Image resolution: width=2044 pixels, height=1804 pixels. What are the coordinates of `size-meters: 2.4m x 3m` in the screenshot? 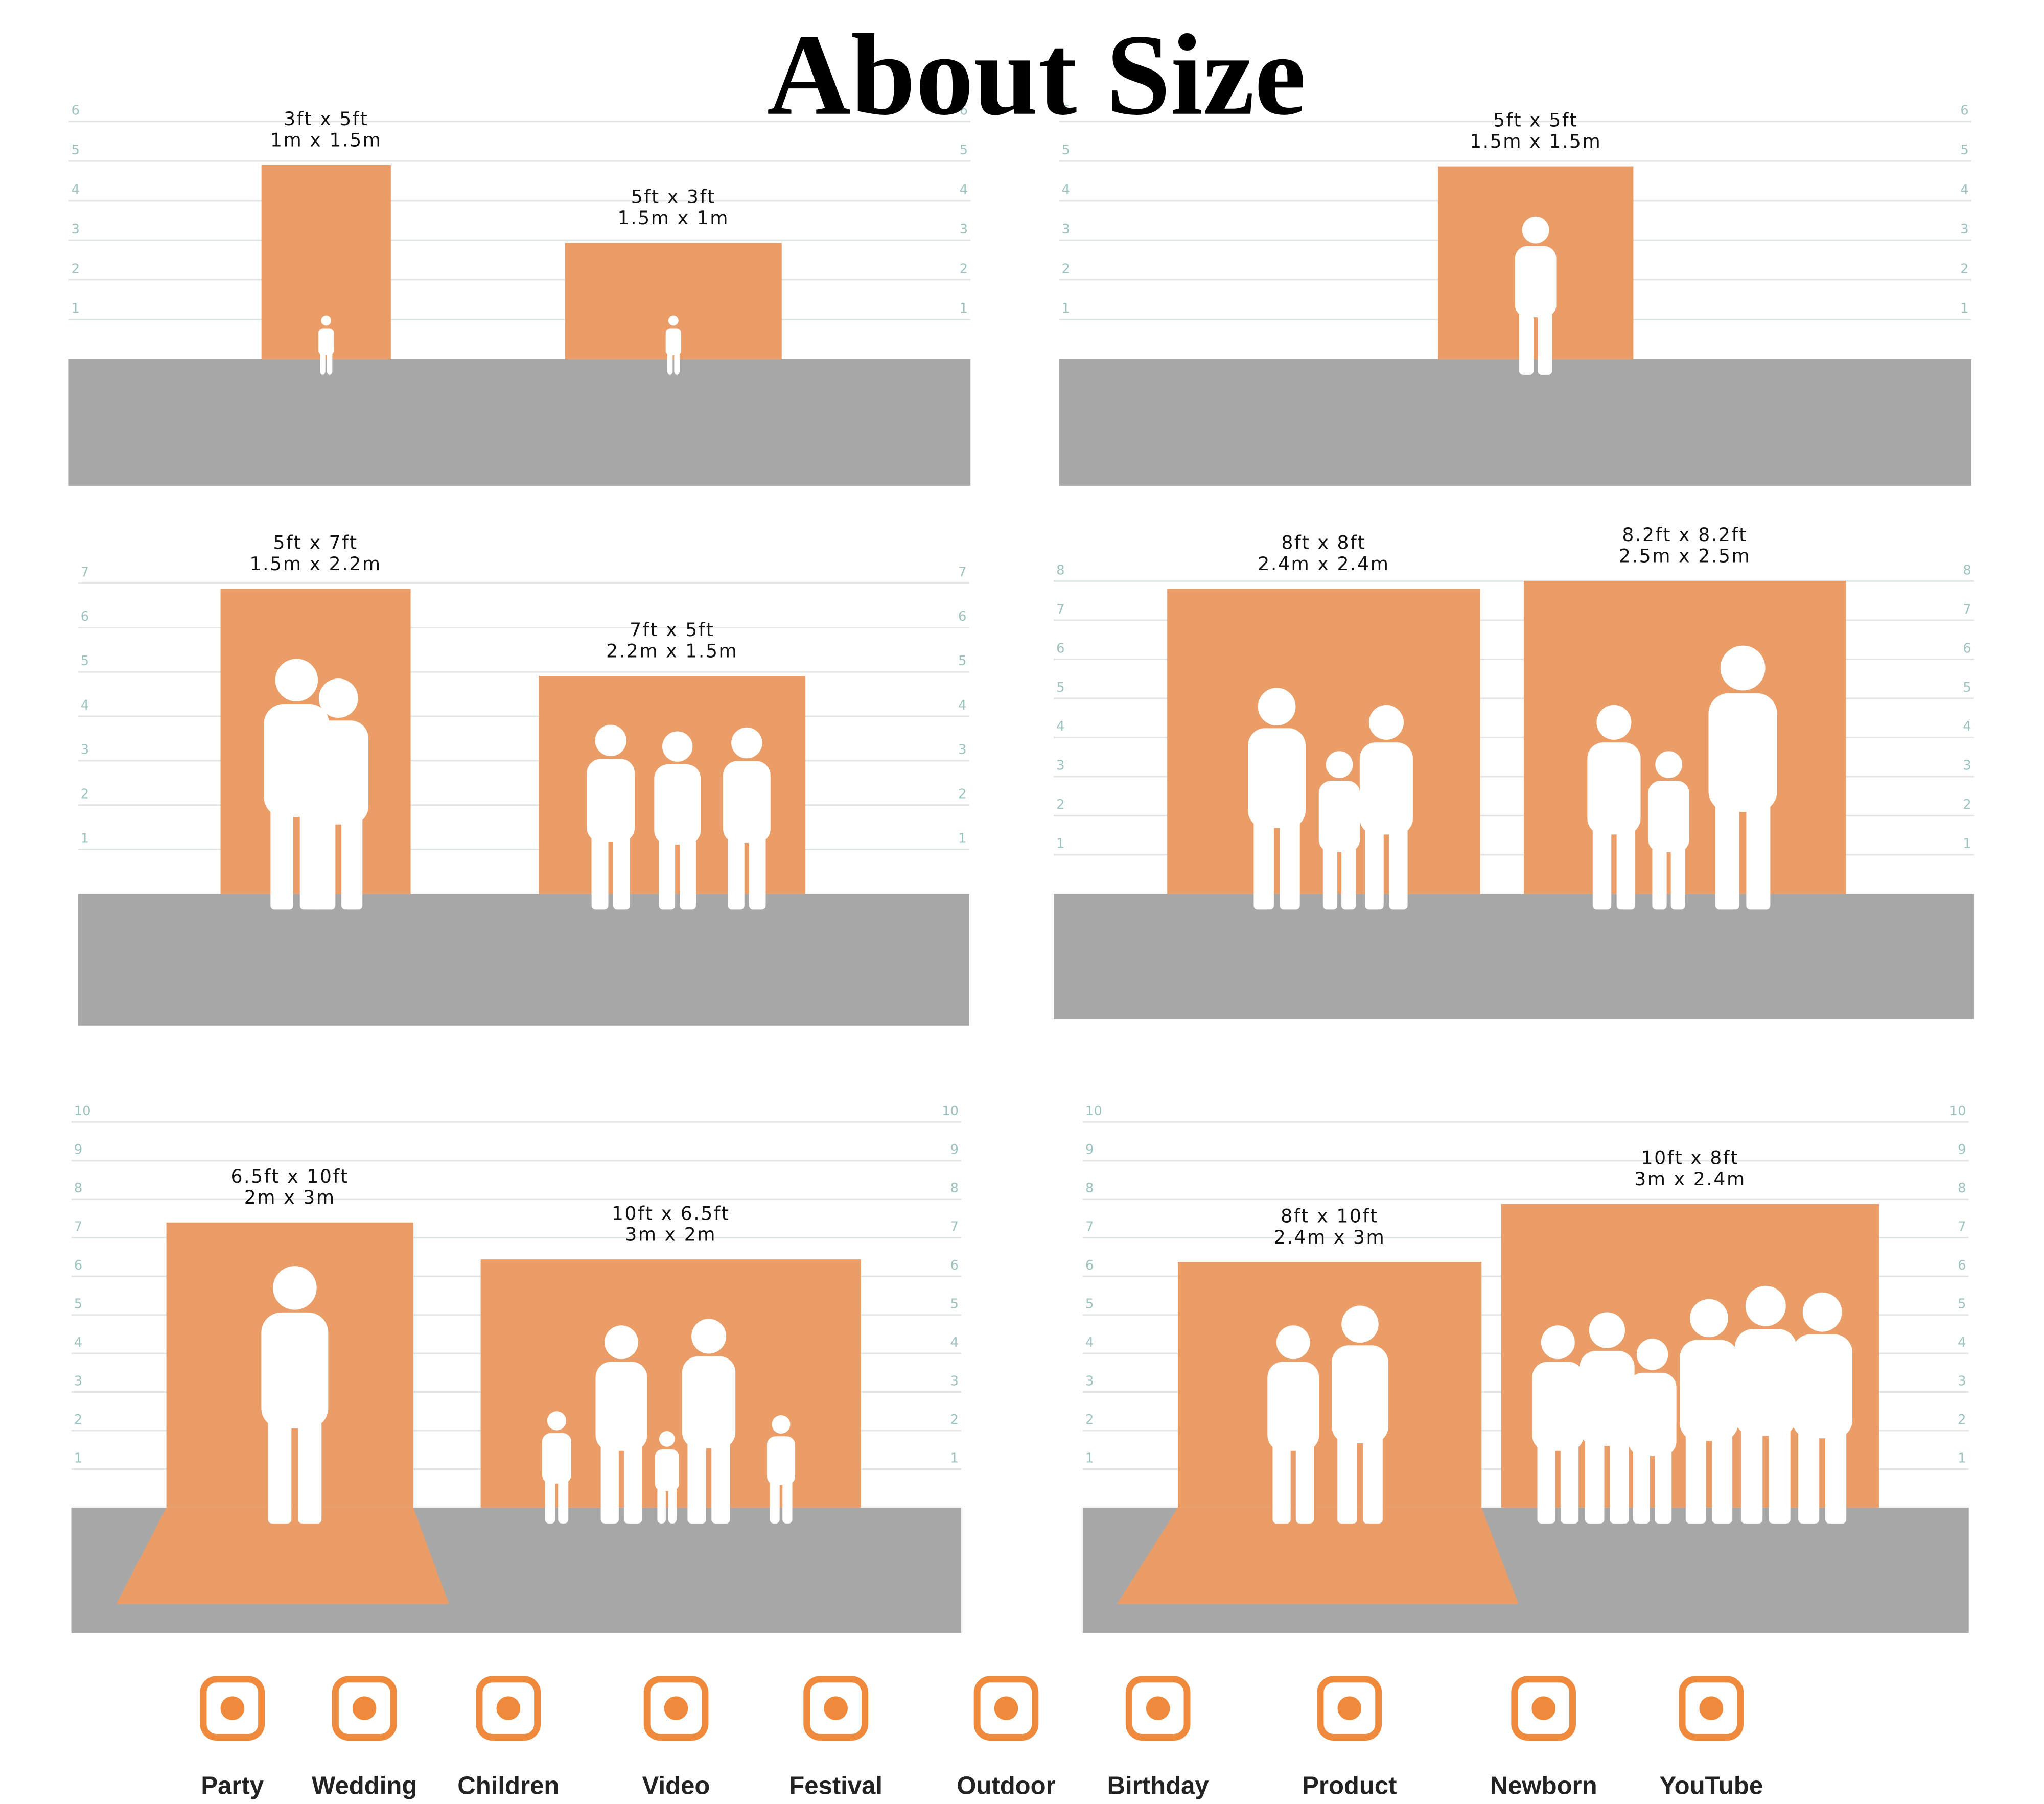 It's located at (1330, 1237).